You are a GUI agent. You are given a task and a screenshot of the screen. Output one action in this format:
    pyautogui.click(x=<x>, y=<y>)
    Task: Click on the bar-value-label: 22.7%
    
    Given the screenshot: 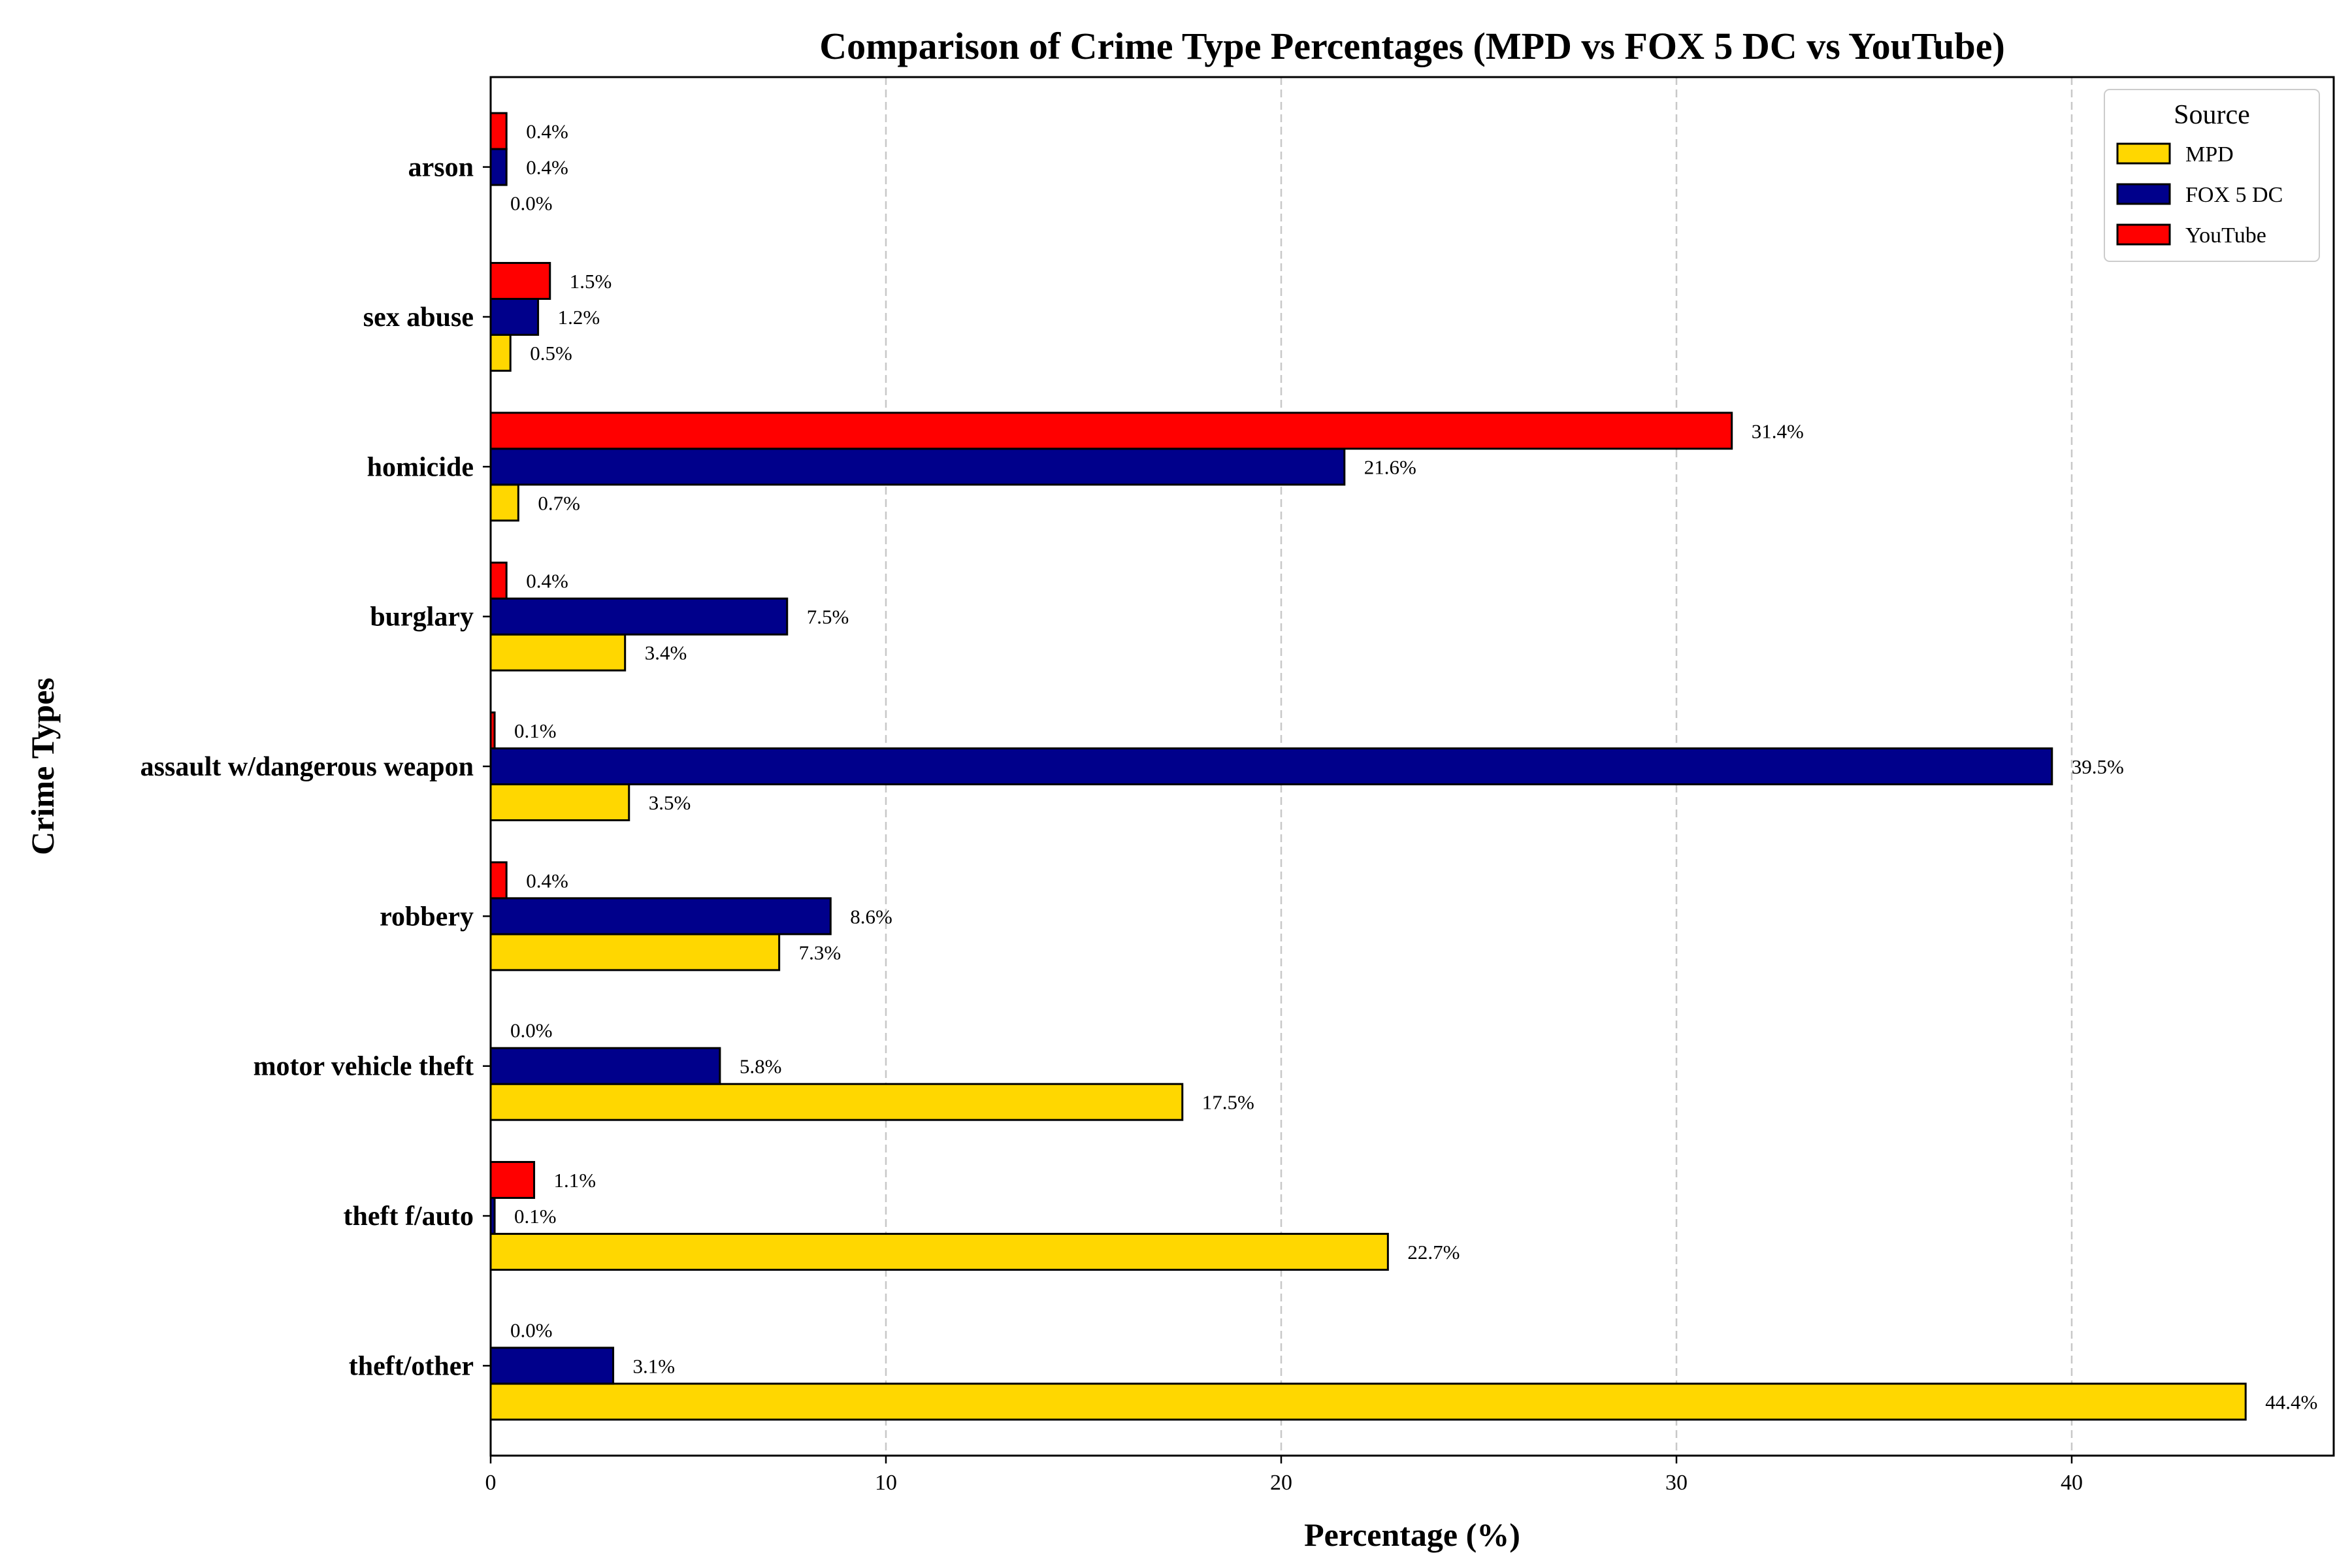 What is the action you would take?
    pyautogui.click(x=1433, y=1252)
    